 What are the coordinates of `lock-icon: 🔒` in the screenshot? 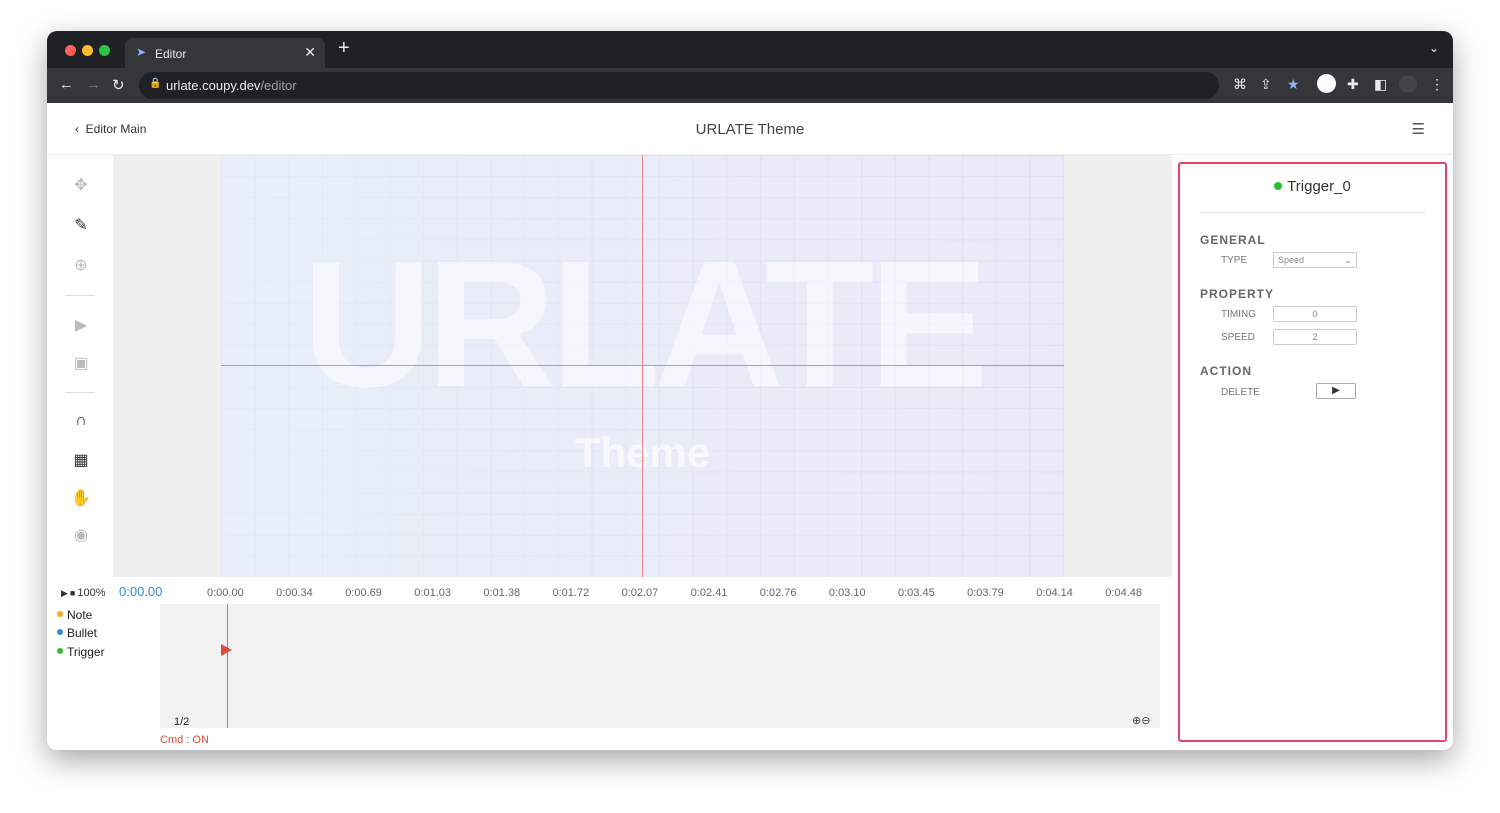 It's located at (155, 83).